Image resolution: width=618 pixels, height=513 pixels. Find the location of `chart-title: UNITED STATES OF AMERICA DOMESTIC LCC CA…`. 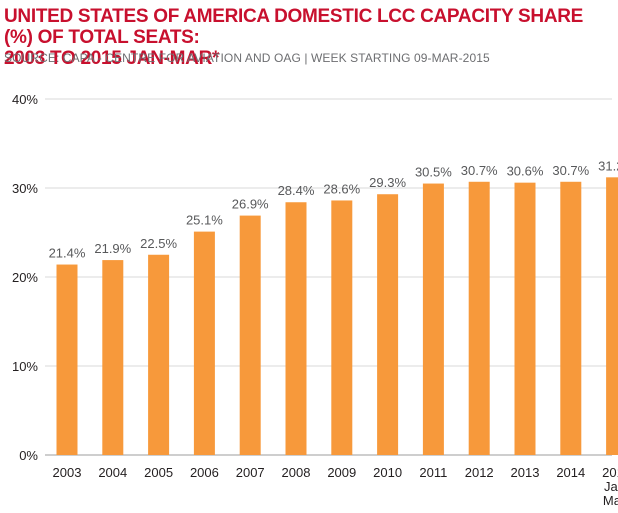

chart-title: UNITED STATES OF AMERICA DOMESTIC LCC CA… is located at coordinates (309, 37).